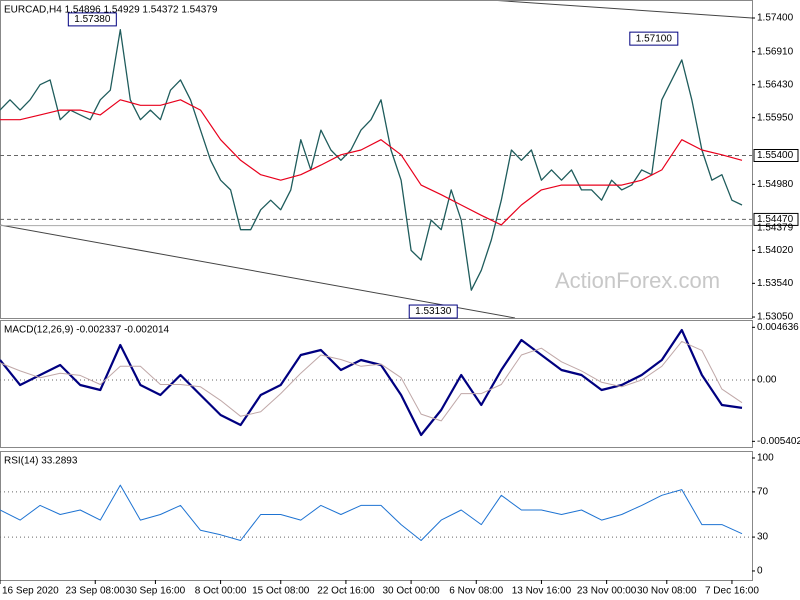 The image size is (800, 600). What do you see at coordinates (778, 441) in the screenshot?
I see `y-tick-label: -0.005402` at bounding box center [778, 441].